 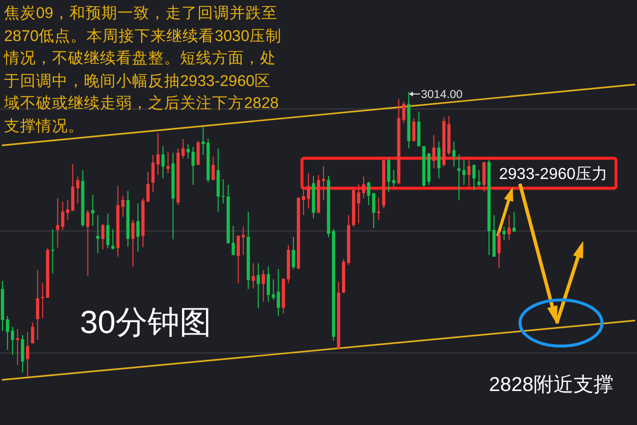 What do you see at coordinates (143, 70) in the screenshot?
I see `annotation: 焦炭09，和预期一致，走了回调并跌至2870低点。本周接下来继续看3030压制情况，不破继续看盘整。短线方面，处于回调中，晚间小幅反抽2933-2960区域不破或继续走弱，之后关注下方2828支撑情况。` at bounding box center [143, 70].